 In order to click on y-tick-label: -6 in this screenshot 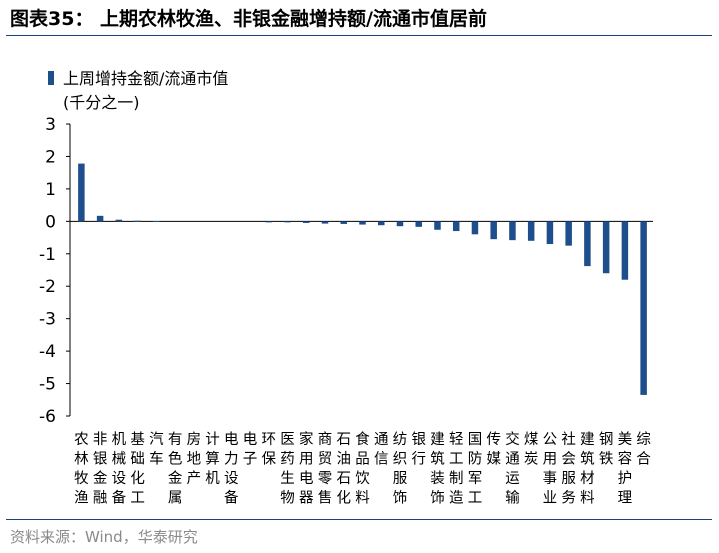, I will do `click(47, 417)`.